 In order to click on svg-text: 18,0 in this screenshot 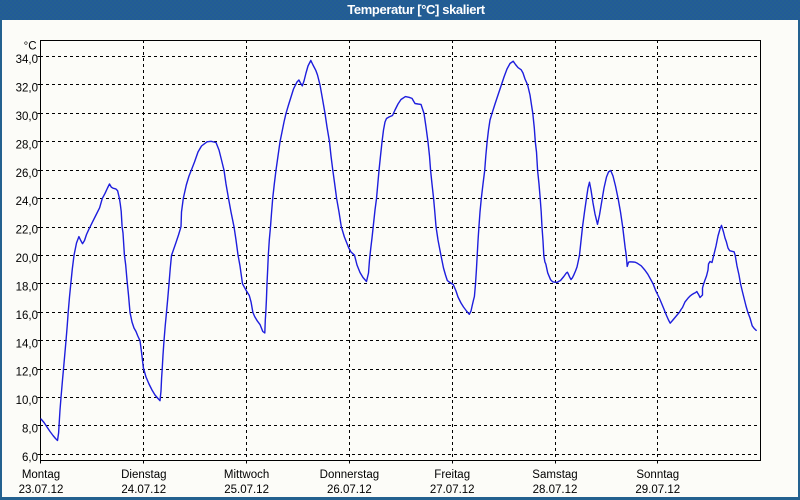, I will do `click(27, 288)`.